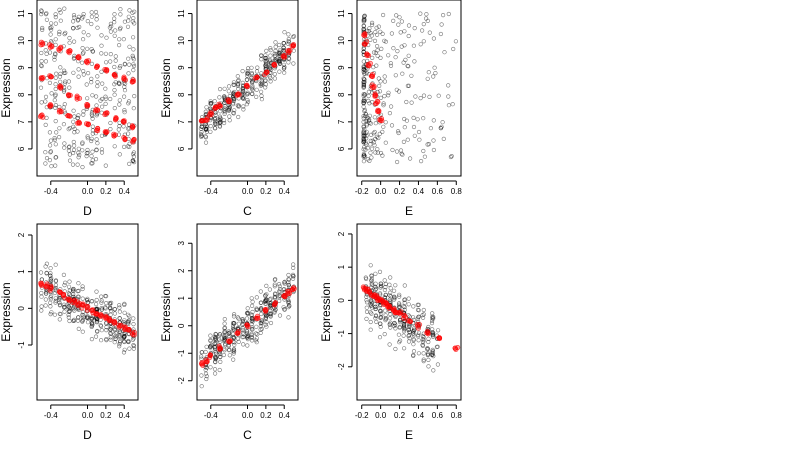  What do you see at coordinates (438, 191) in the screenshot?
I see `x-tick-label: 0.6` at bounding box center [438, 191].